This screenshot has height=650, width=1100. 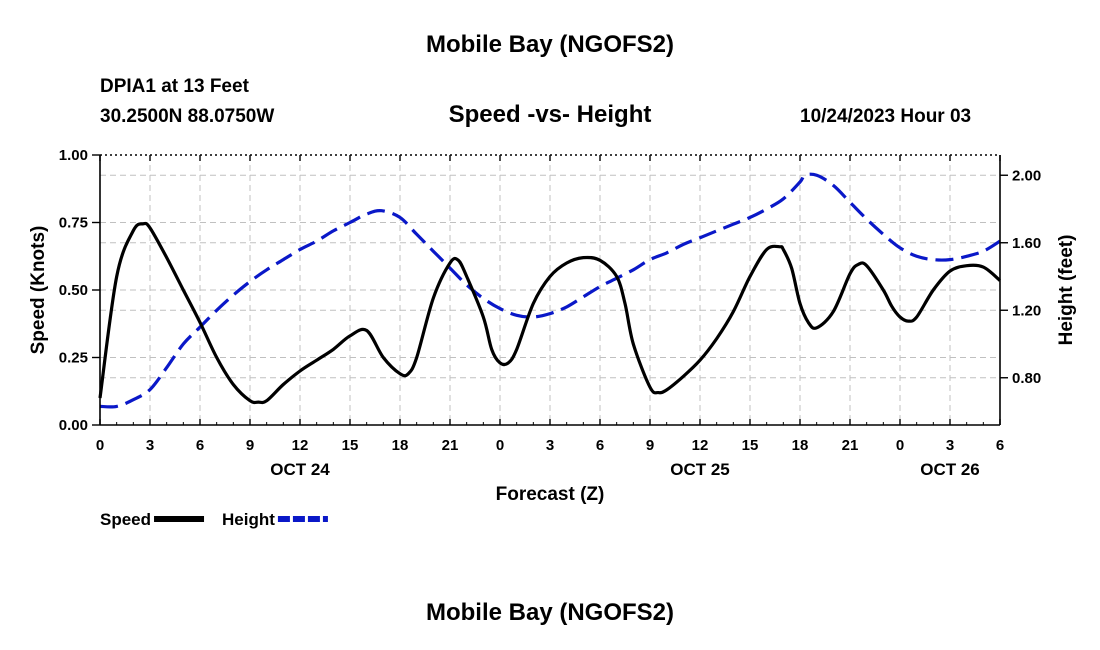 What do you see at coordinates (73, 358) in the screenshot?
I see `y-left-tick-label: 0.25` at bounding box center [73, 358].